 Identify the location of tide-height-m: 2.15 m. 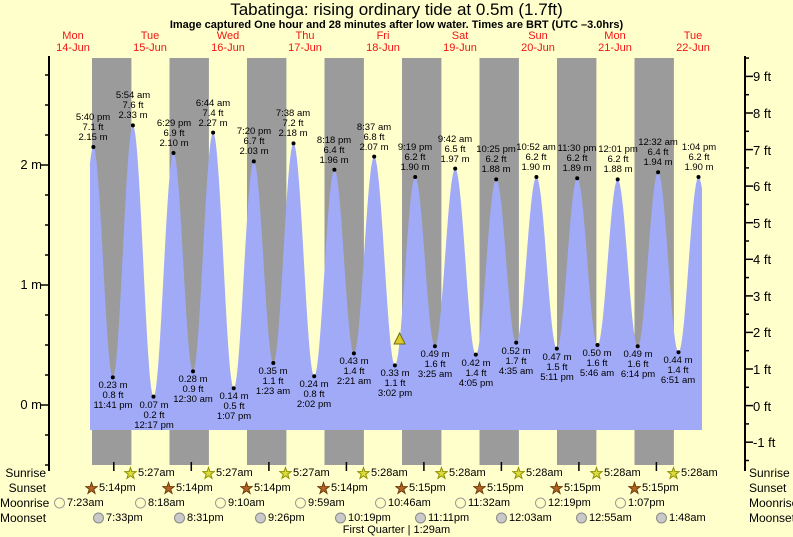
(93, 137).